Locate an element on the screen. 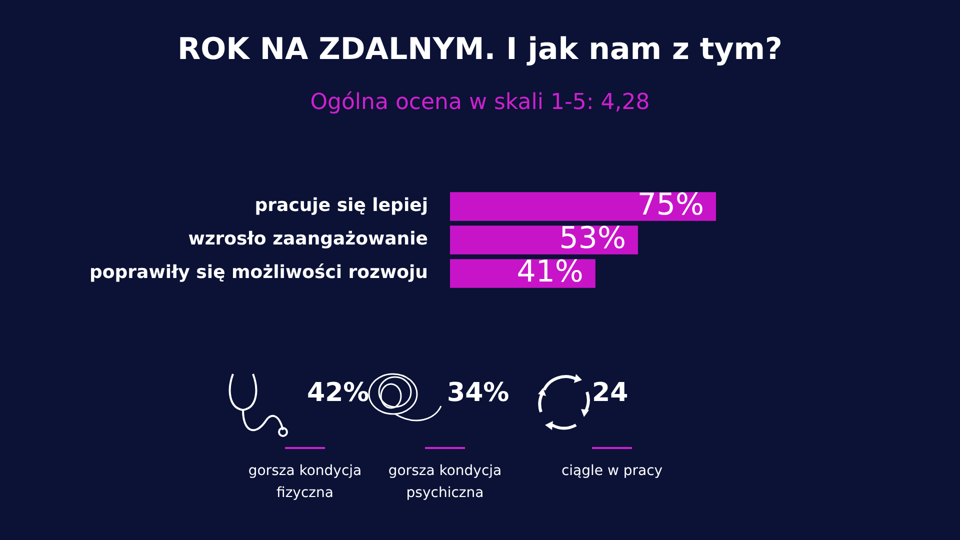 This screenshot has width=960, height=540. data-label: 41% is located at coordinates (550, 272).